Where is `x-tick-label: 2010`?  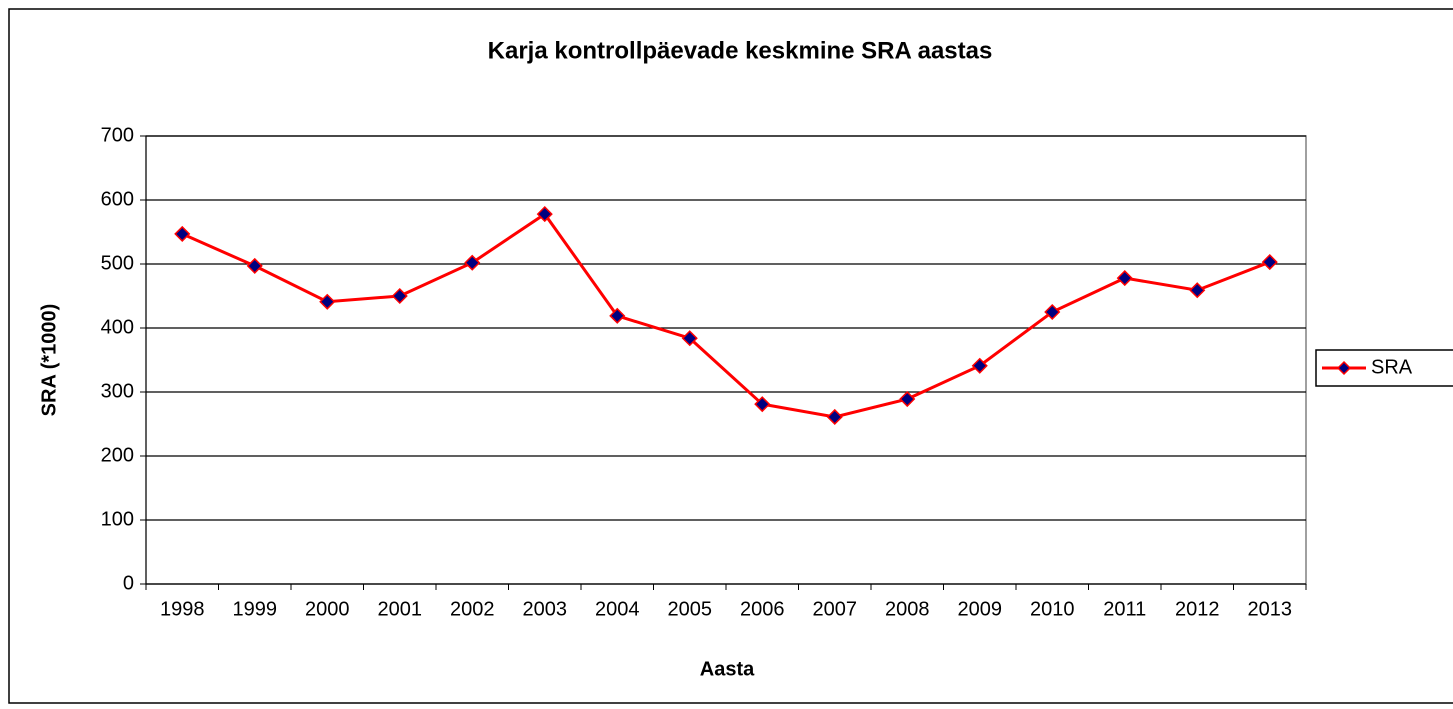 x-tick-label: 2010 is located at coordinates (1052, 609).